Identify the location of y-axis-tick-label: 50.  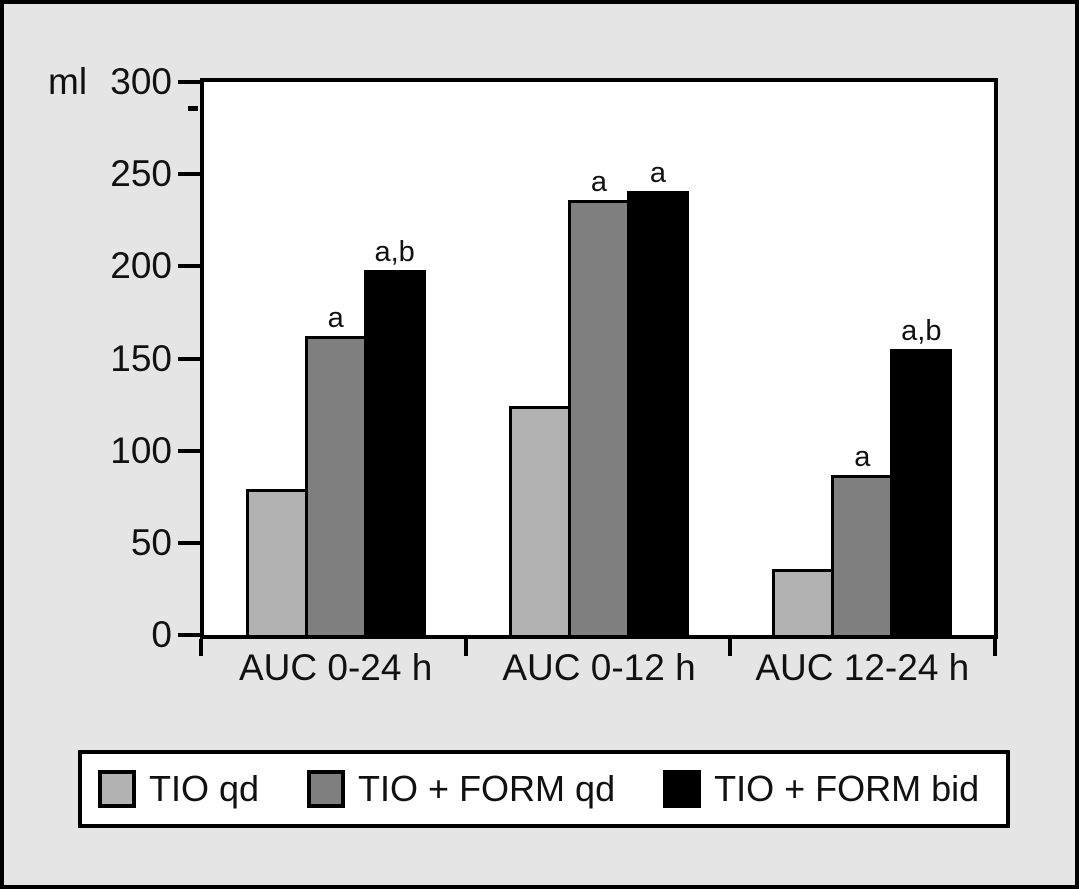
(151, 542).